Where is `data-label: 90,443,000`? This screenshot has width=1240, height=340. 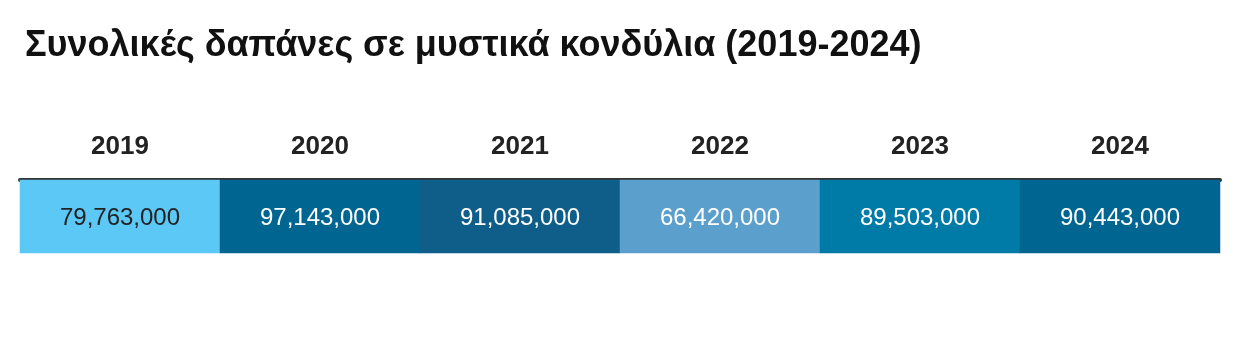
data-label: 90,443,000 is located at coordinates (1120, 216).